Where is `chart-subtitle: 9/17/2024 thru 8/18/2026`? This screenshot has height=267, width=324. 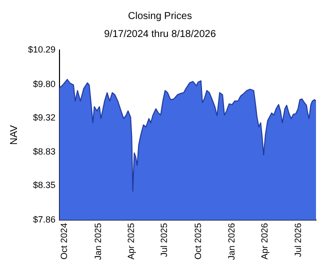
chart-subtitle: 9/17/2024 thru 8/18/2026 is located at coordinates (160, 34).